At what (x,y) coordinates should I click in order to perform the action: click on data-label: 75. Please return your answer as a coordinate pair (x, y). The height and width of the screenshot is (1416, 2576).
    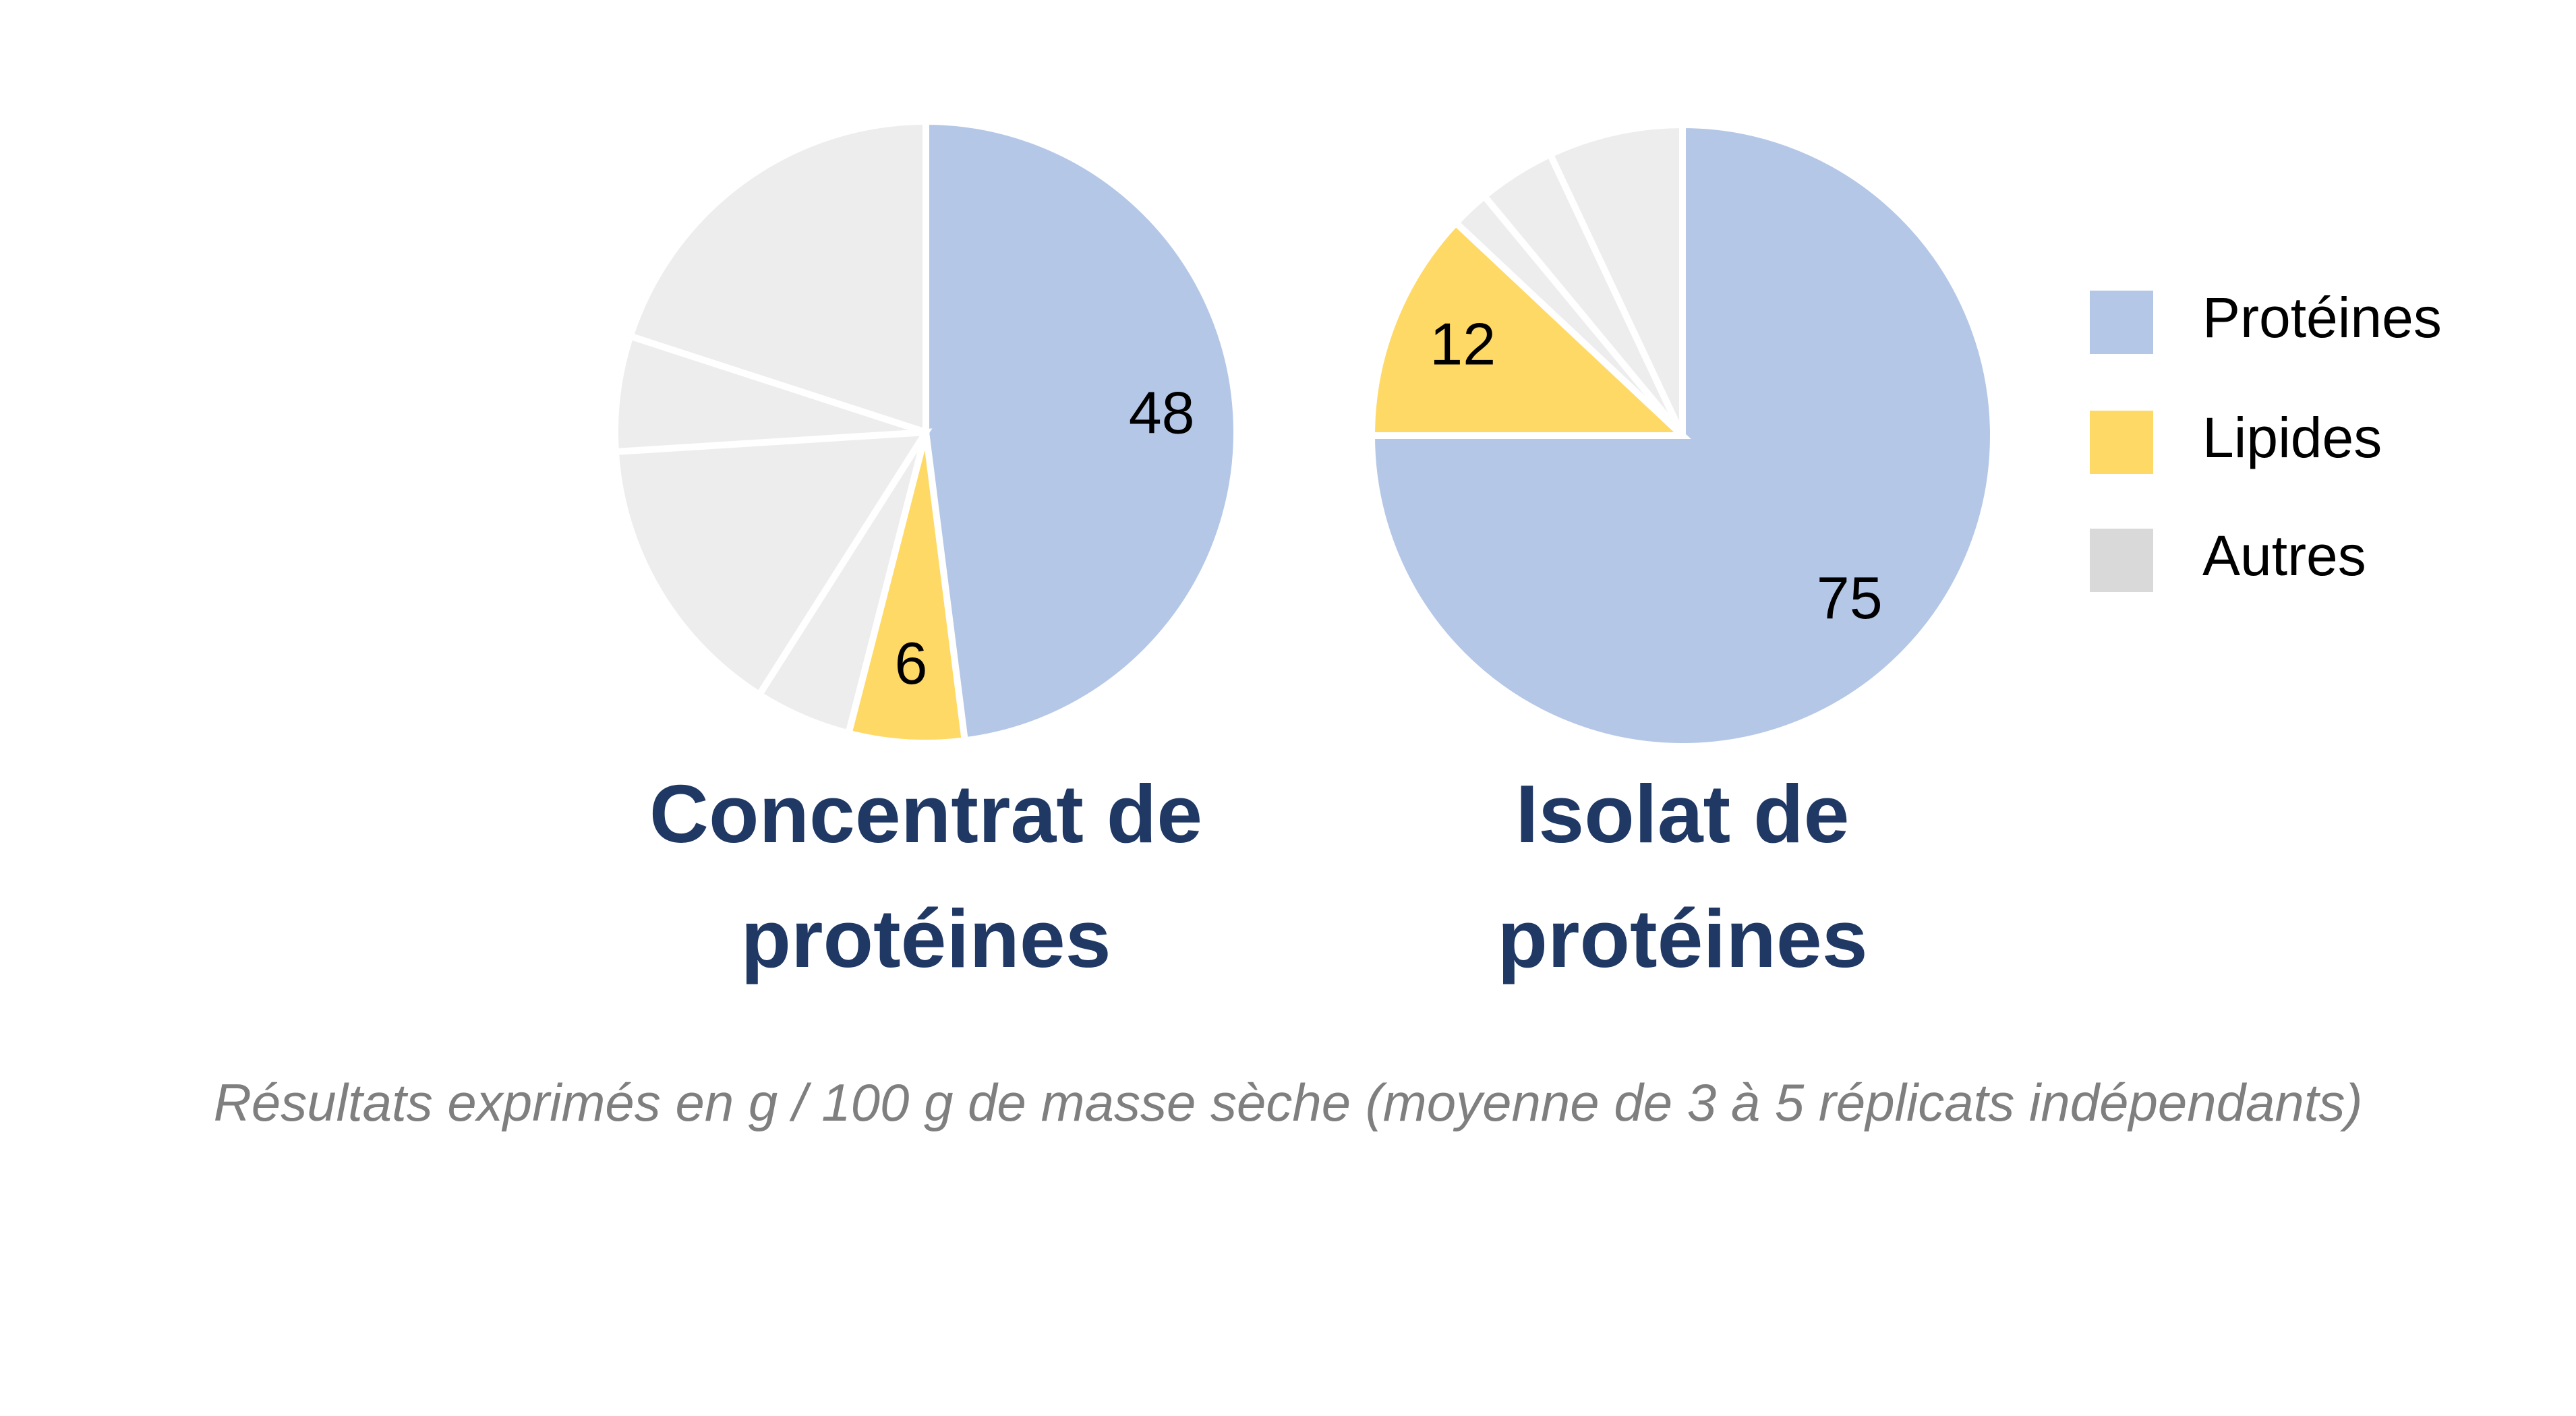
    Looking at the image, I should click on (1850, 597).